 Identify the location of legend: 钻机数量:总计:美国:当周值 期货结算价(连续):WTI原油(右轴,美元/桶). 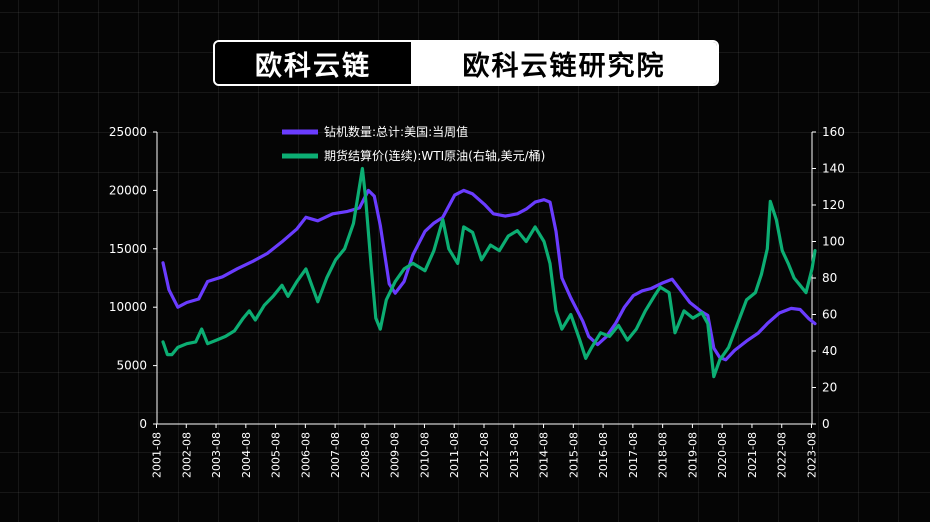
(413, 143).